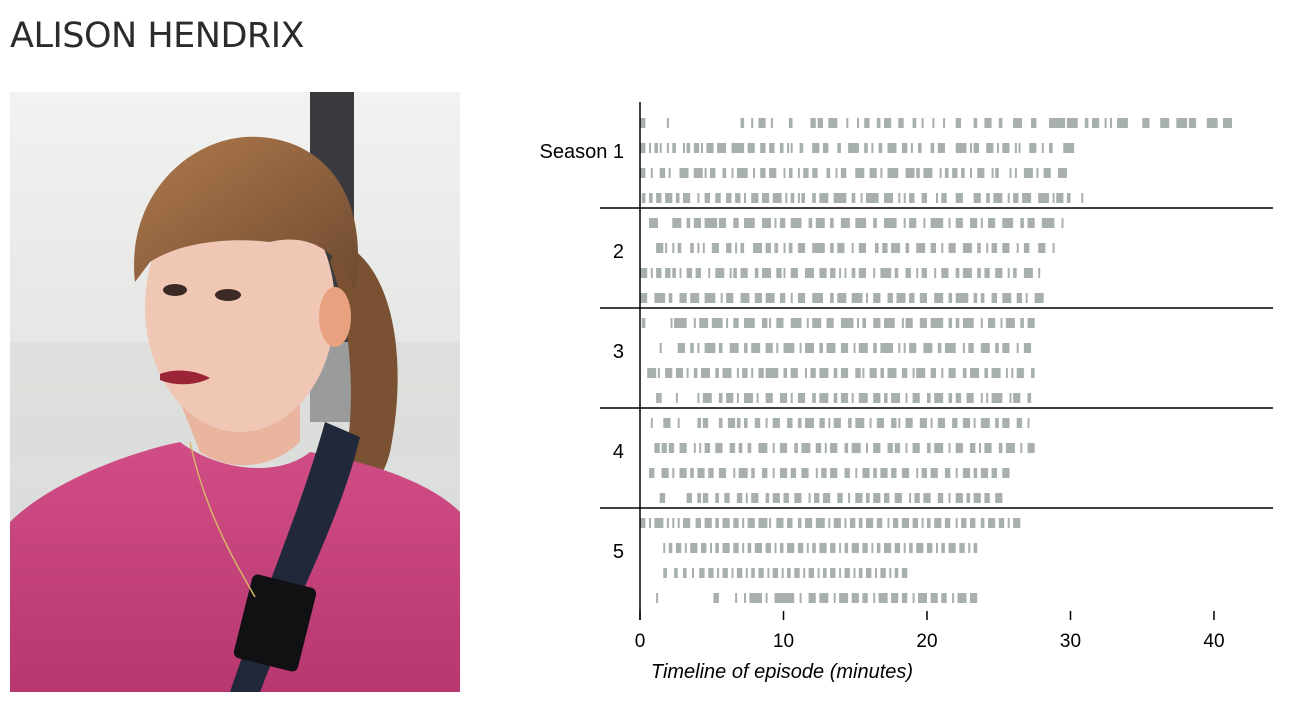  Describe the element at coordinates (335, 317) in the screenshot. I see `photo-ear` at that location.